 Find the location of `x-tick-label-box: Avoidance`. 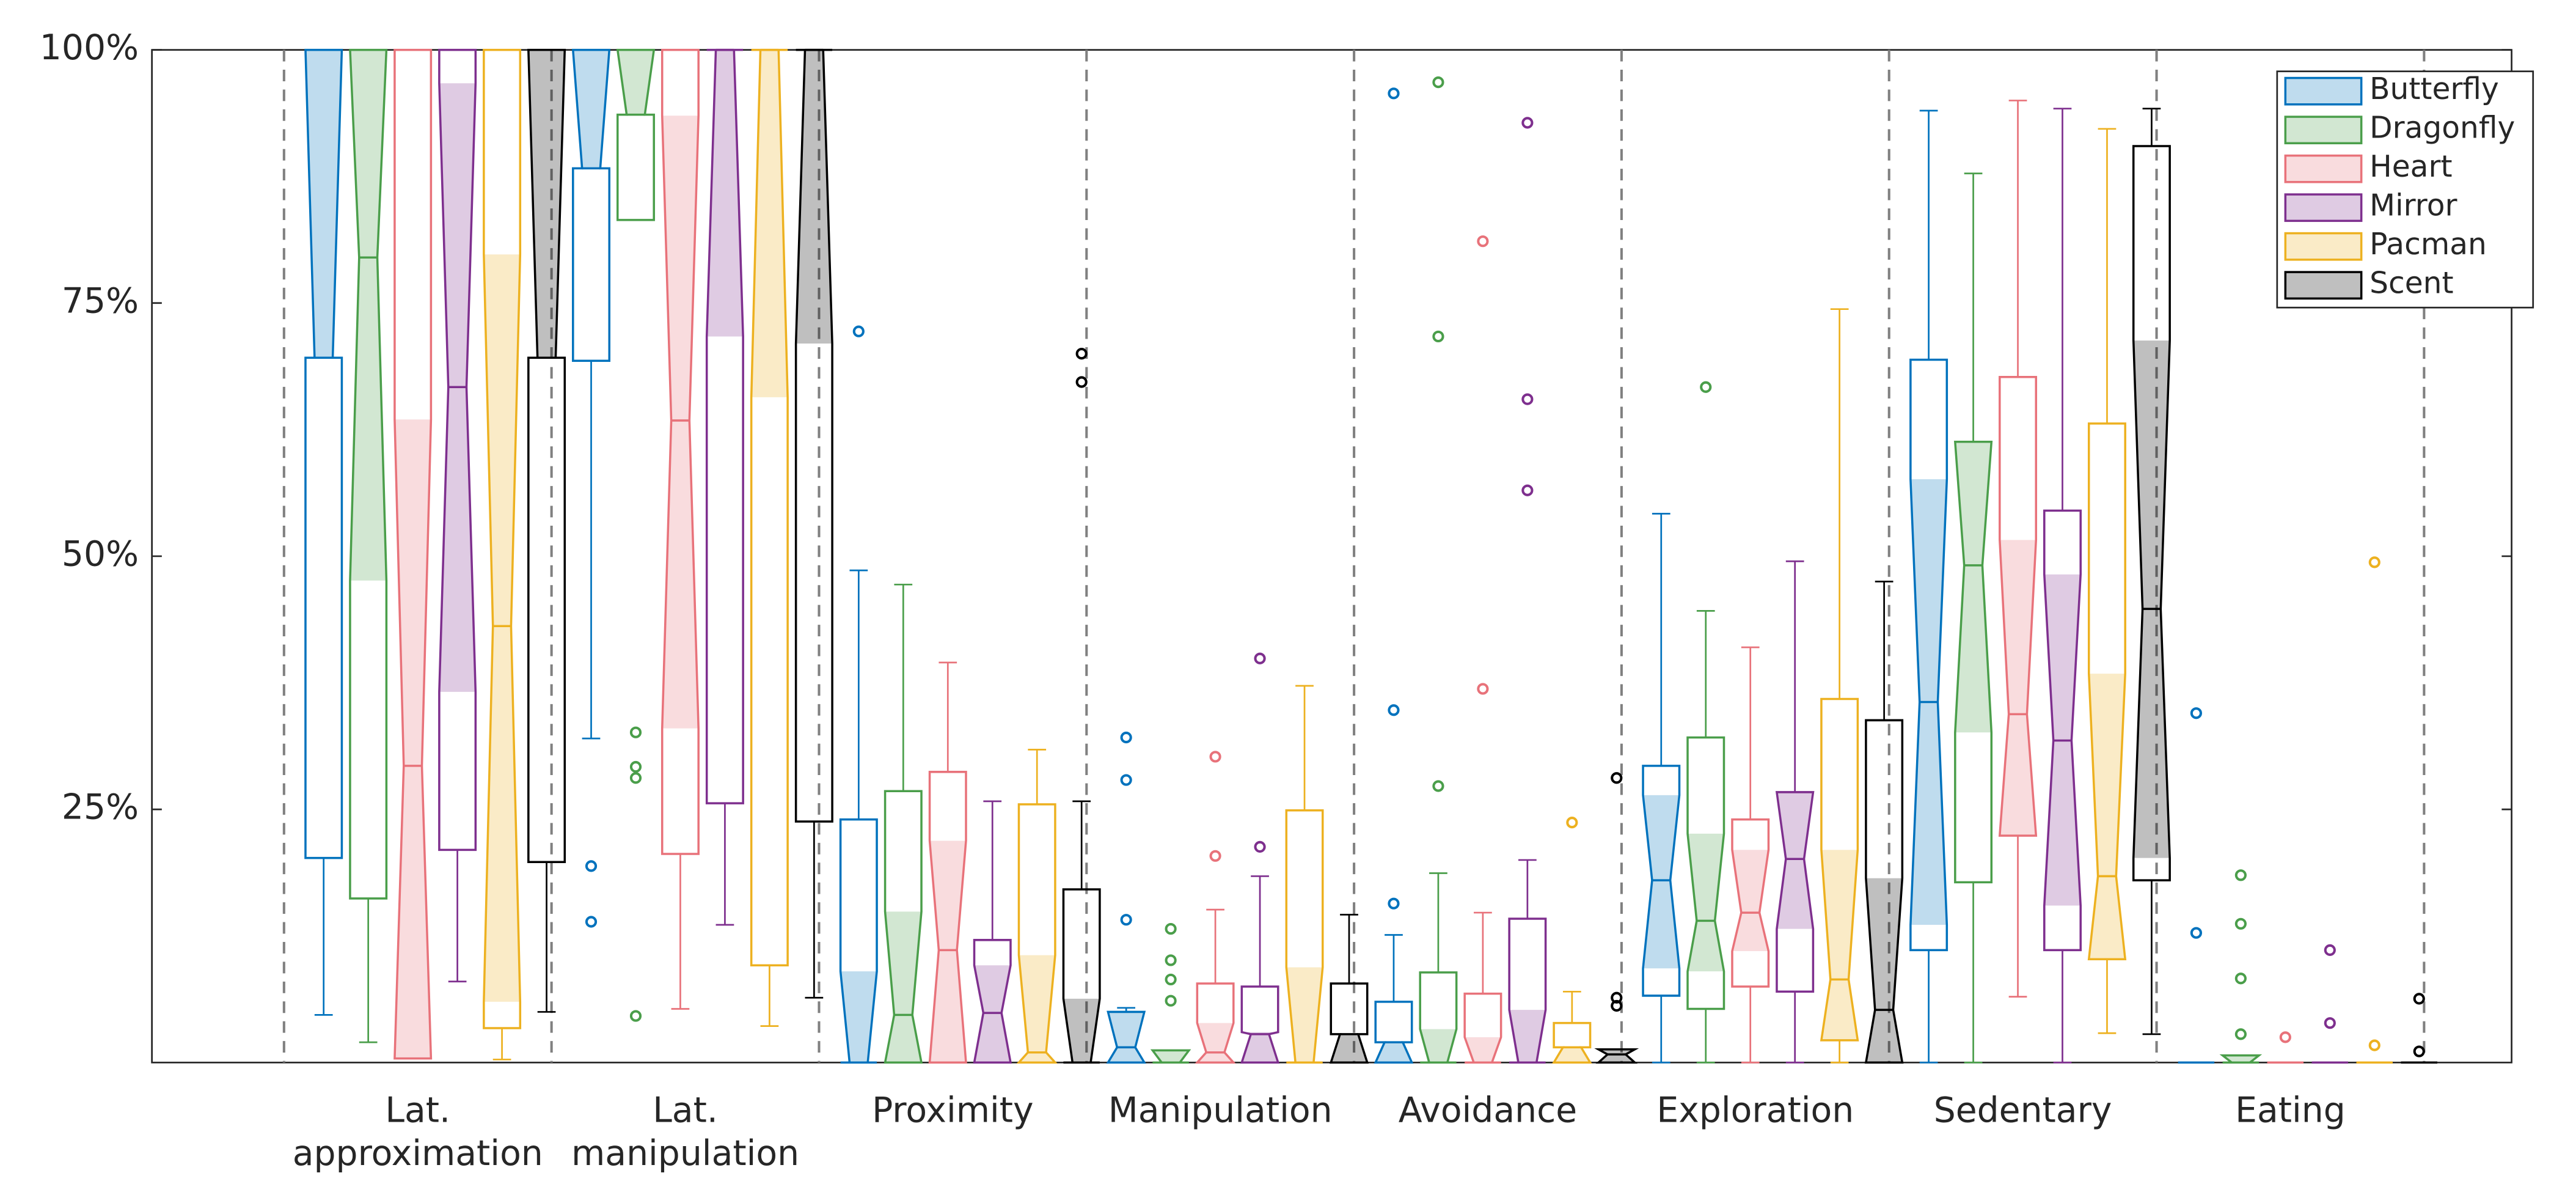

x-tick-label-box: Avoidance is located at coordinates (1488, 1110).